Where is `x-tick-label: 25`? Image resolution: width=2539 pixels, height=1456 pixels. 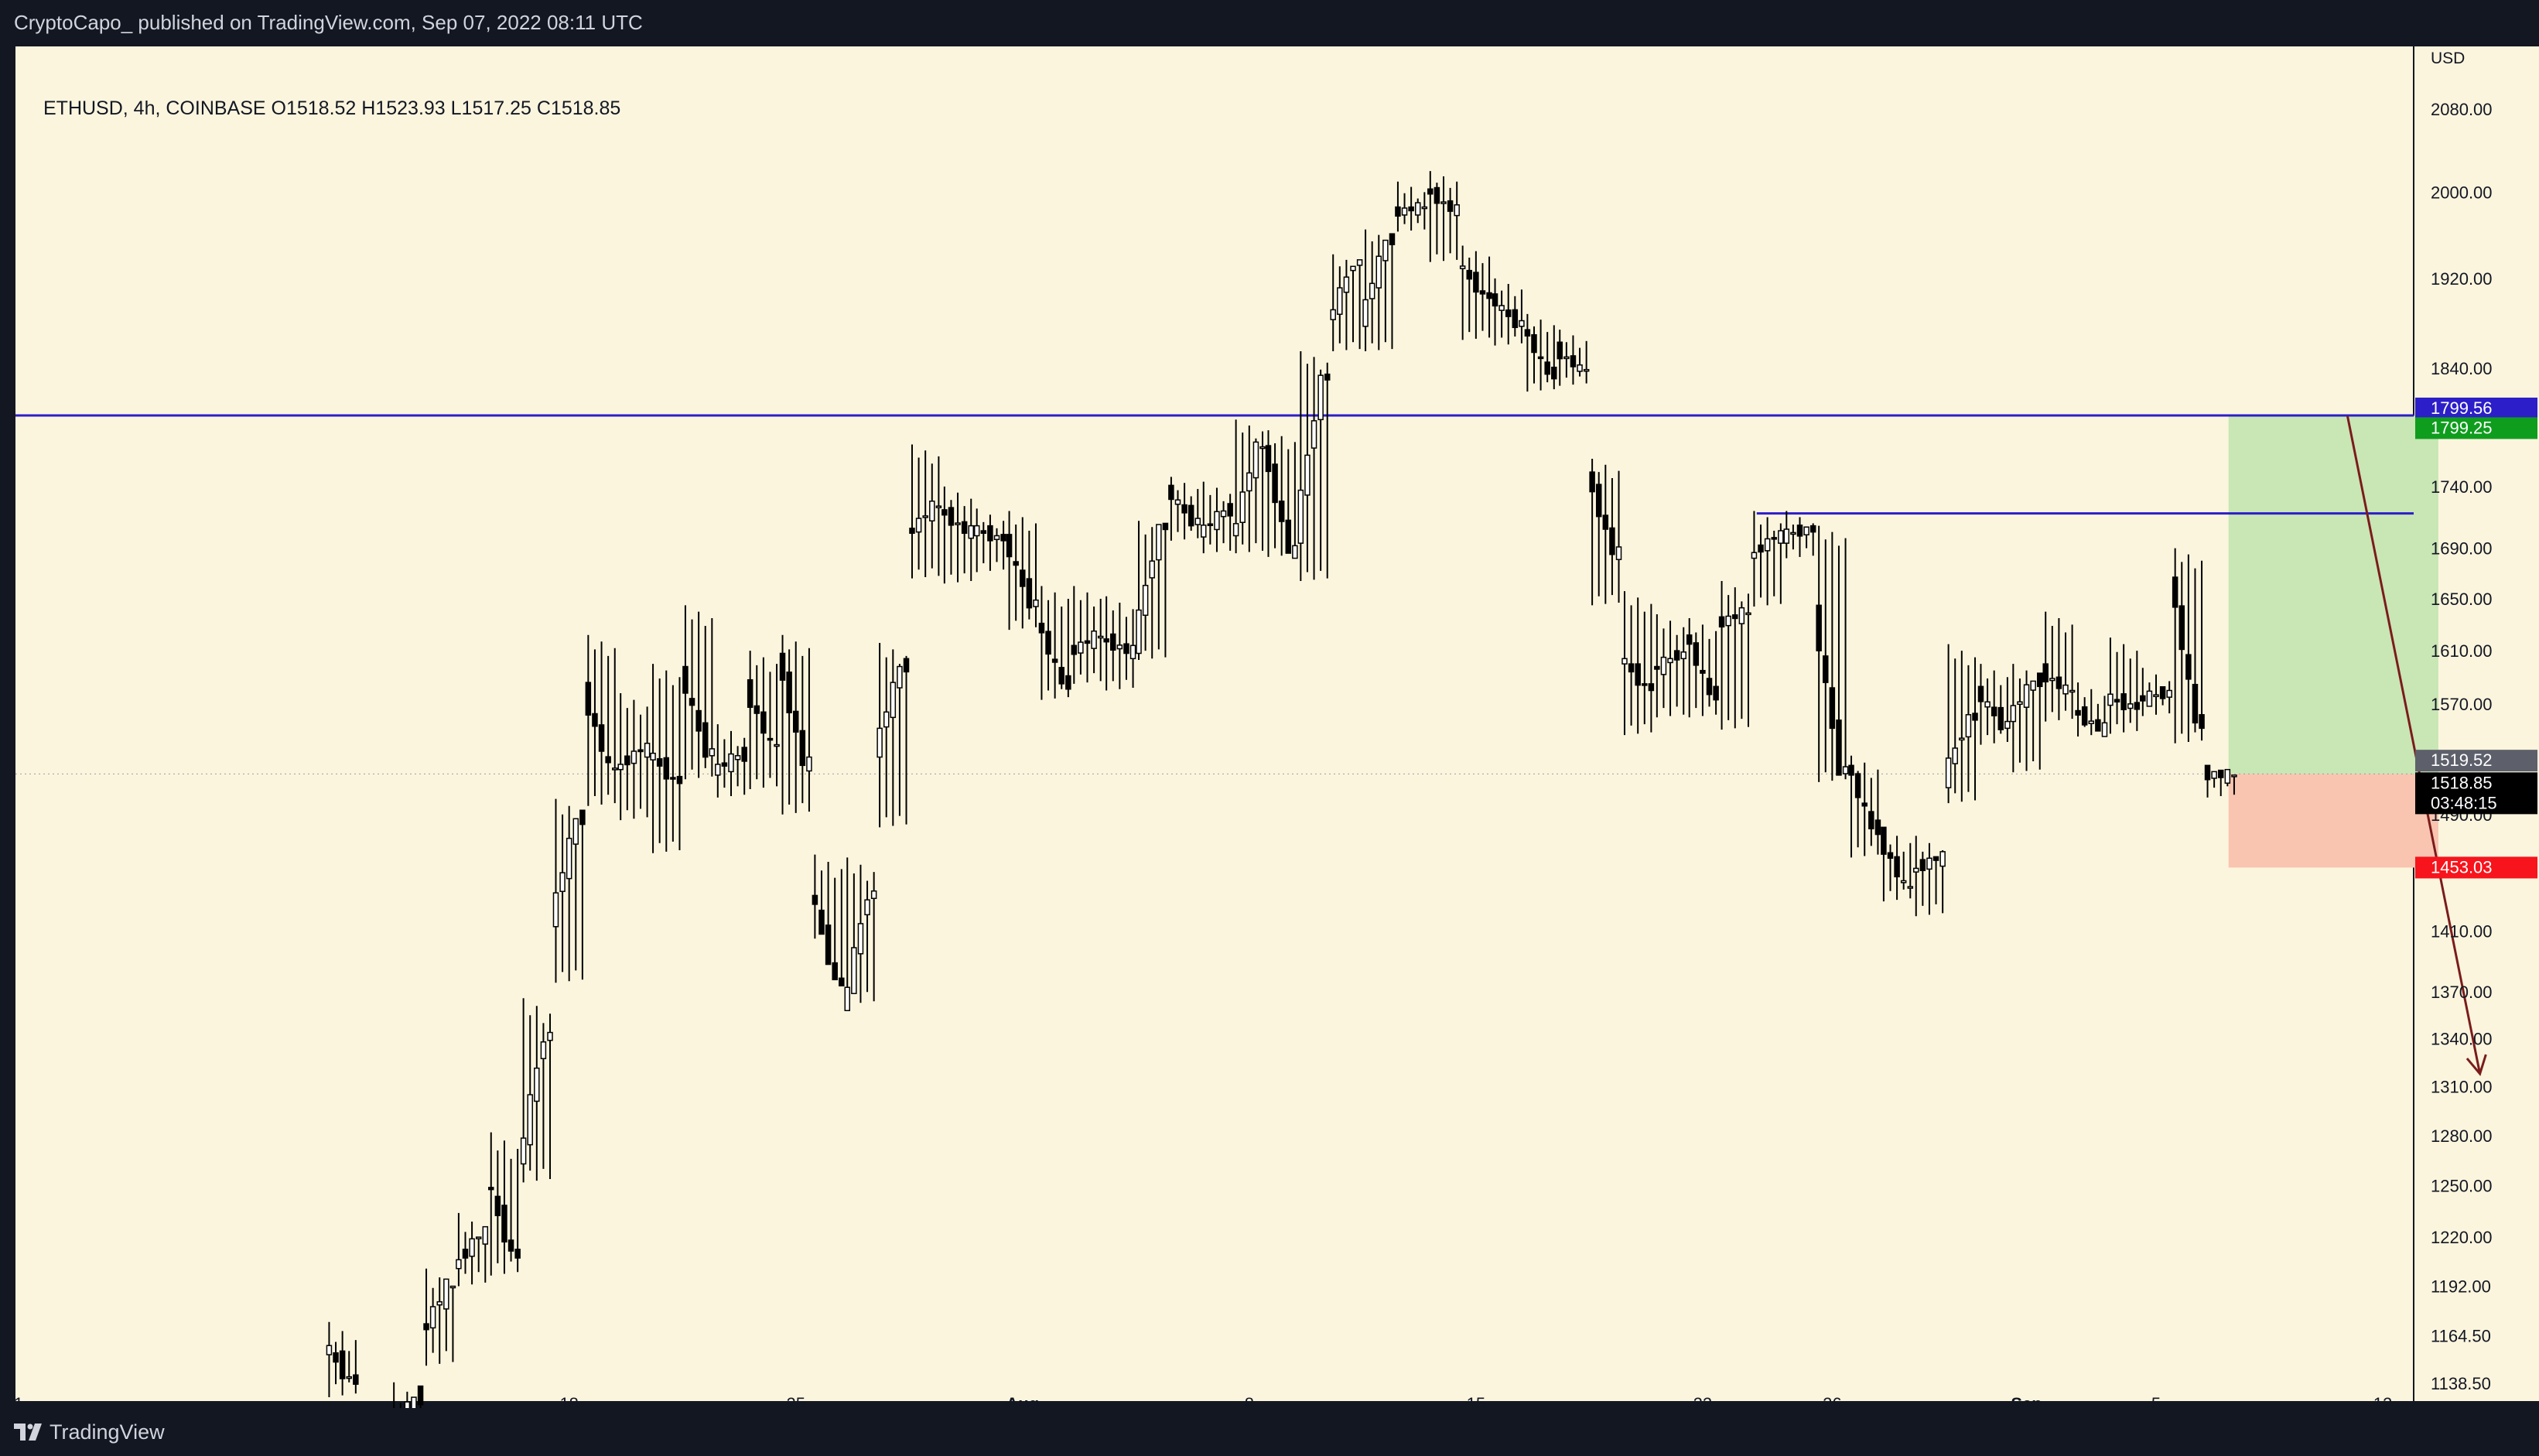
x-tick-label: 25 is located at coordinates (795, 1401).